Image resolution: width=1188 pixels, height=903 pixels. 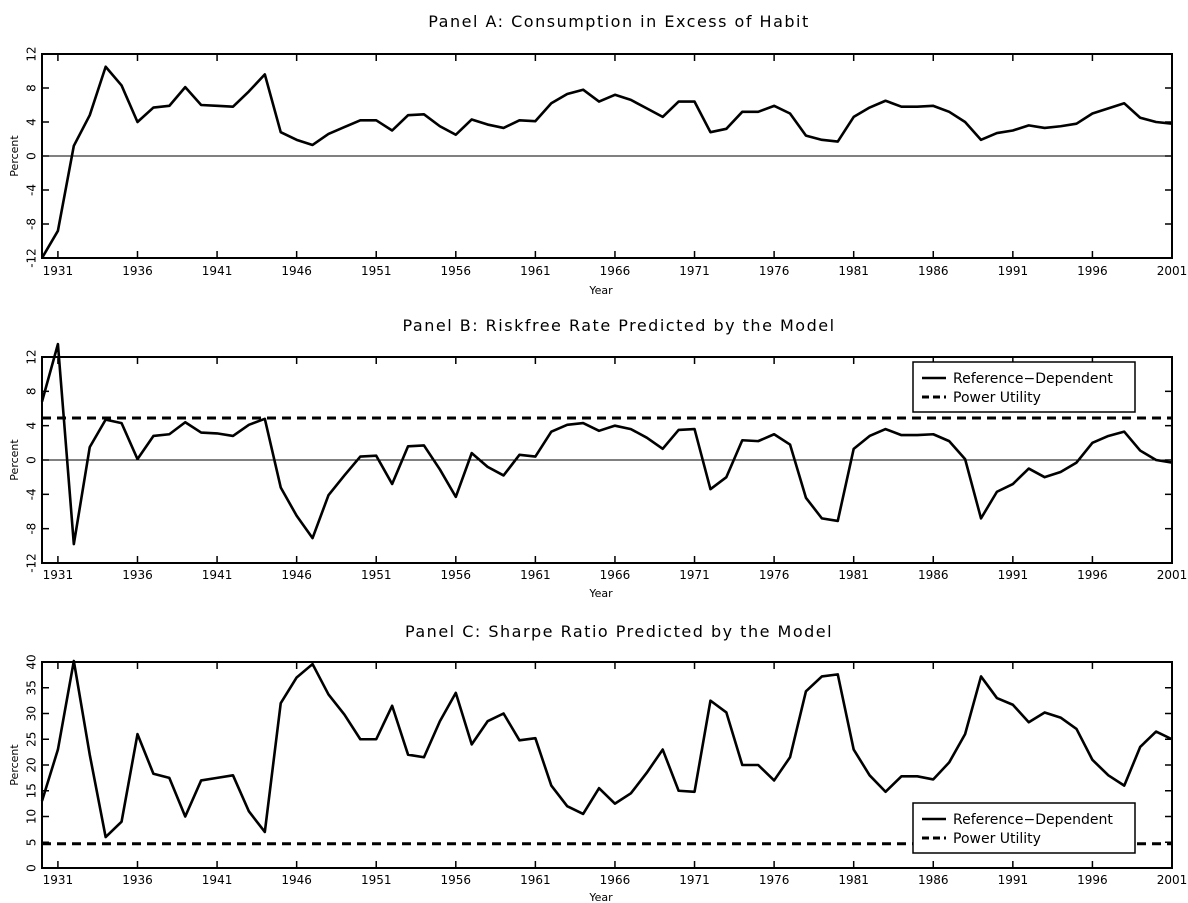 What do you see at coordinates (600, 593) in the screenshot?
I see `panel-b-xlabel: Year` at bounding box center [600, 593].